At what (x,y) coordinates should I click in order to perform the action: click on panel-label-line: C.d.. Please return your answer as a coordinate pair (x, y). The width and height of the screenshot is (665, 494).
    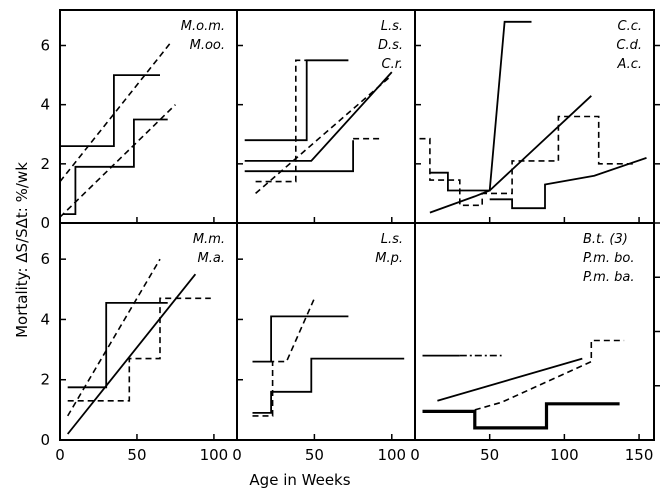
    Looking at the image, I should click on (629, 45).